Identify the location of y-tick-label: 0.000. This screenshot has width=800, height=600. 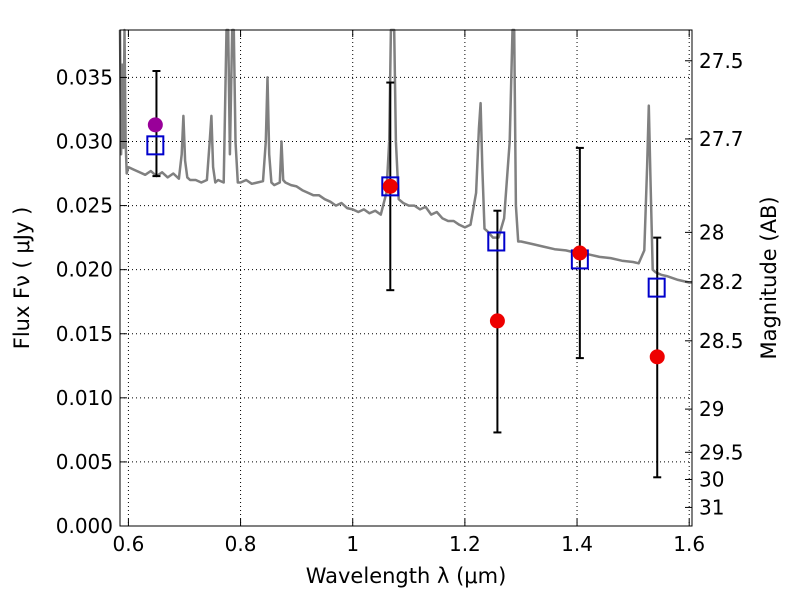
(84, 526).